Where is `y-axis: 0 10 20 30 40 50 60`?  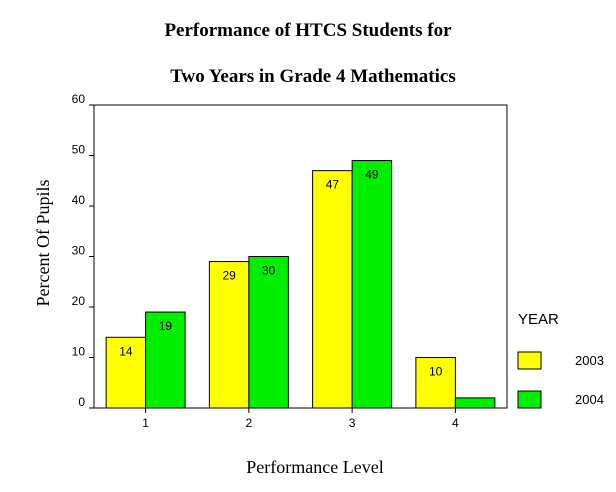 y-axis: 0 10 20 30 40 50 60 is located at coordinates (83, 250).